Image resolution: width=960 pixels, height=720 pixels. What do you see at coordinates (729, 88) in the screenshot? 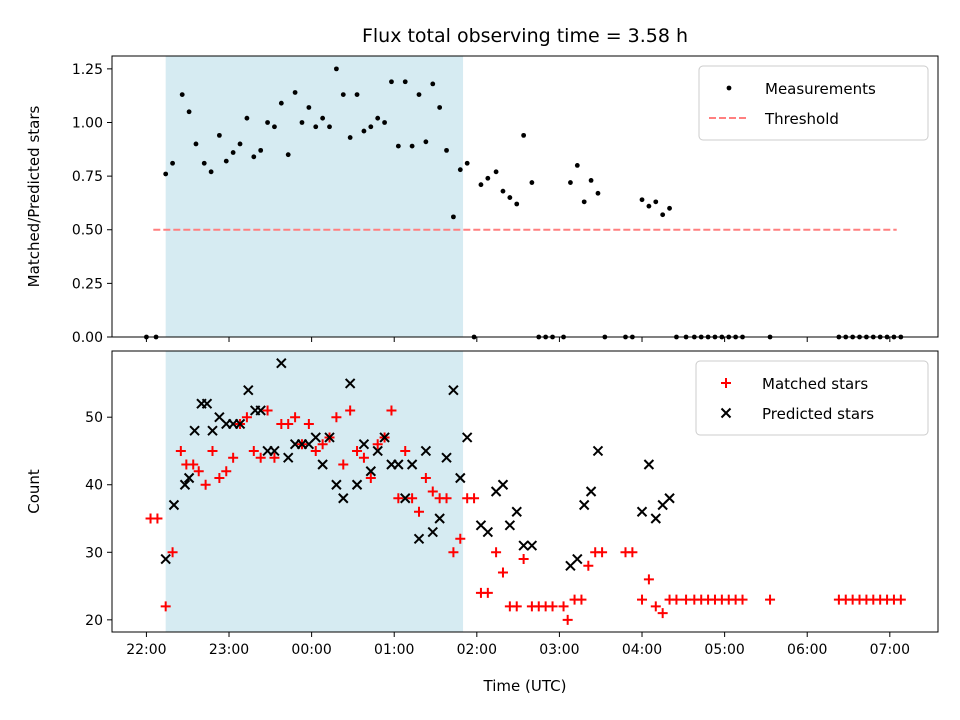
I see `legend-marker-dot` at bounding box center [729, 88].